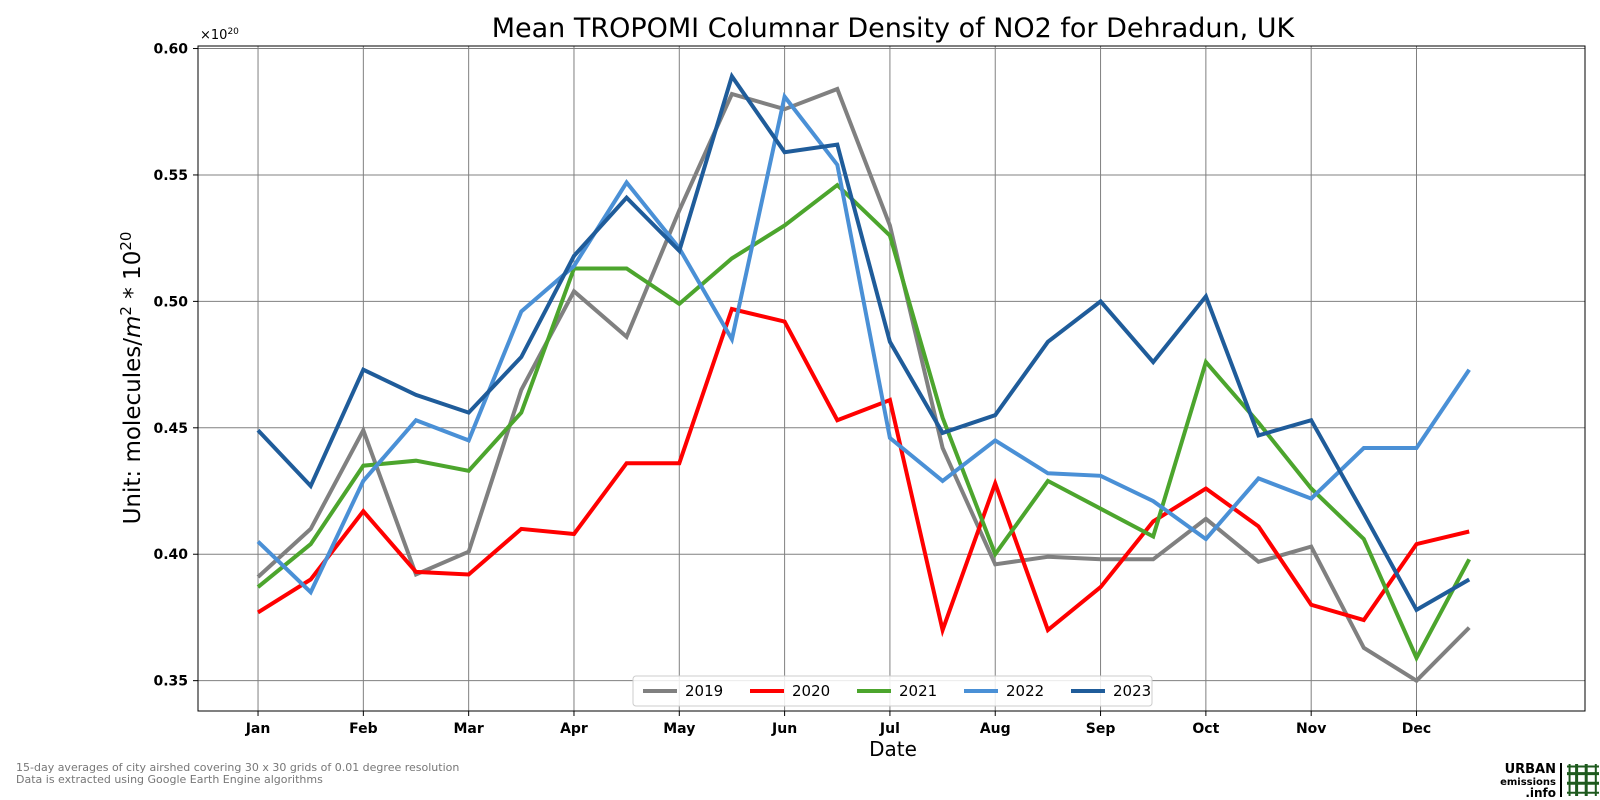 The width and height of the screenshot is (1600, 800). What do you see at coordinates (170, 555) in the screenshot?
I see `y-tick-label: 0.40` at bounding box center [170, 555].